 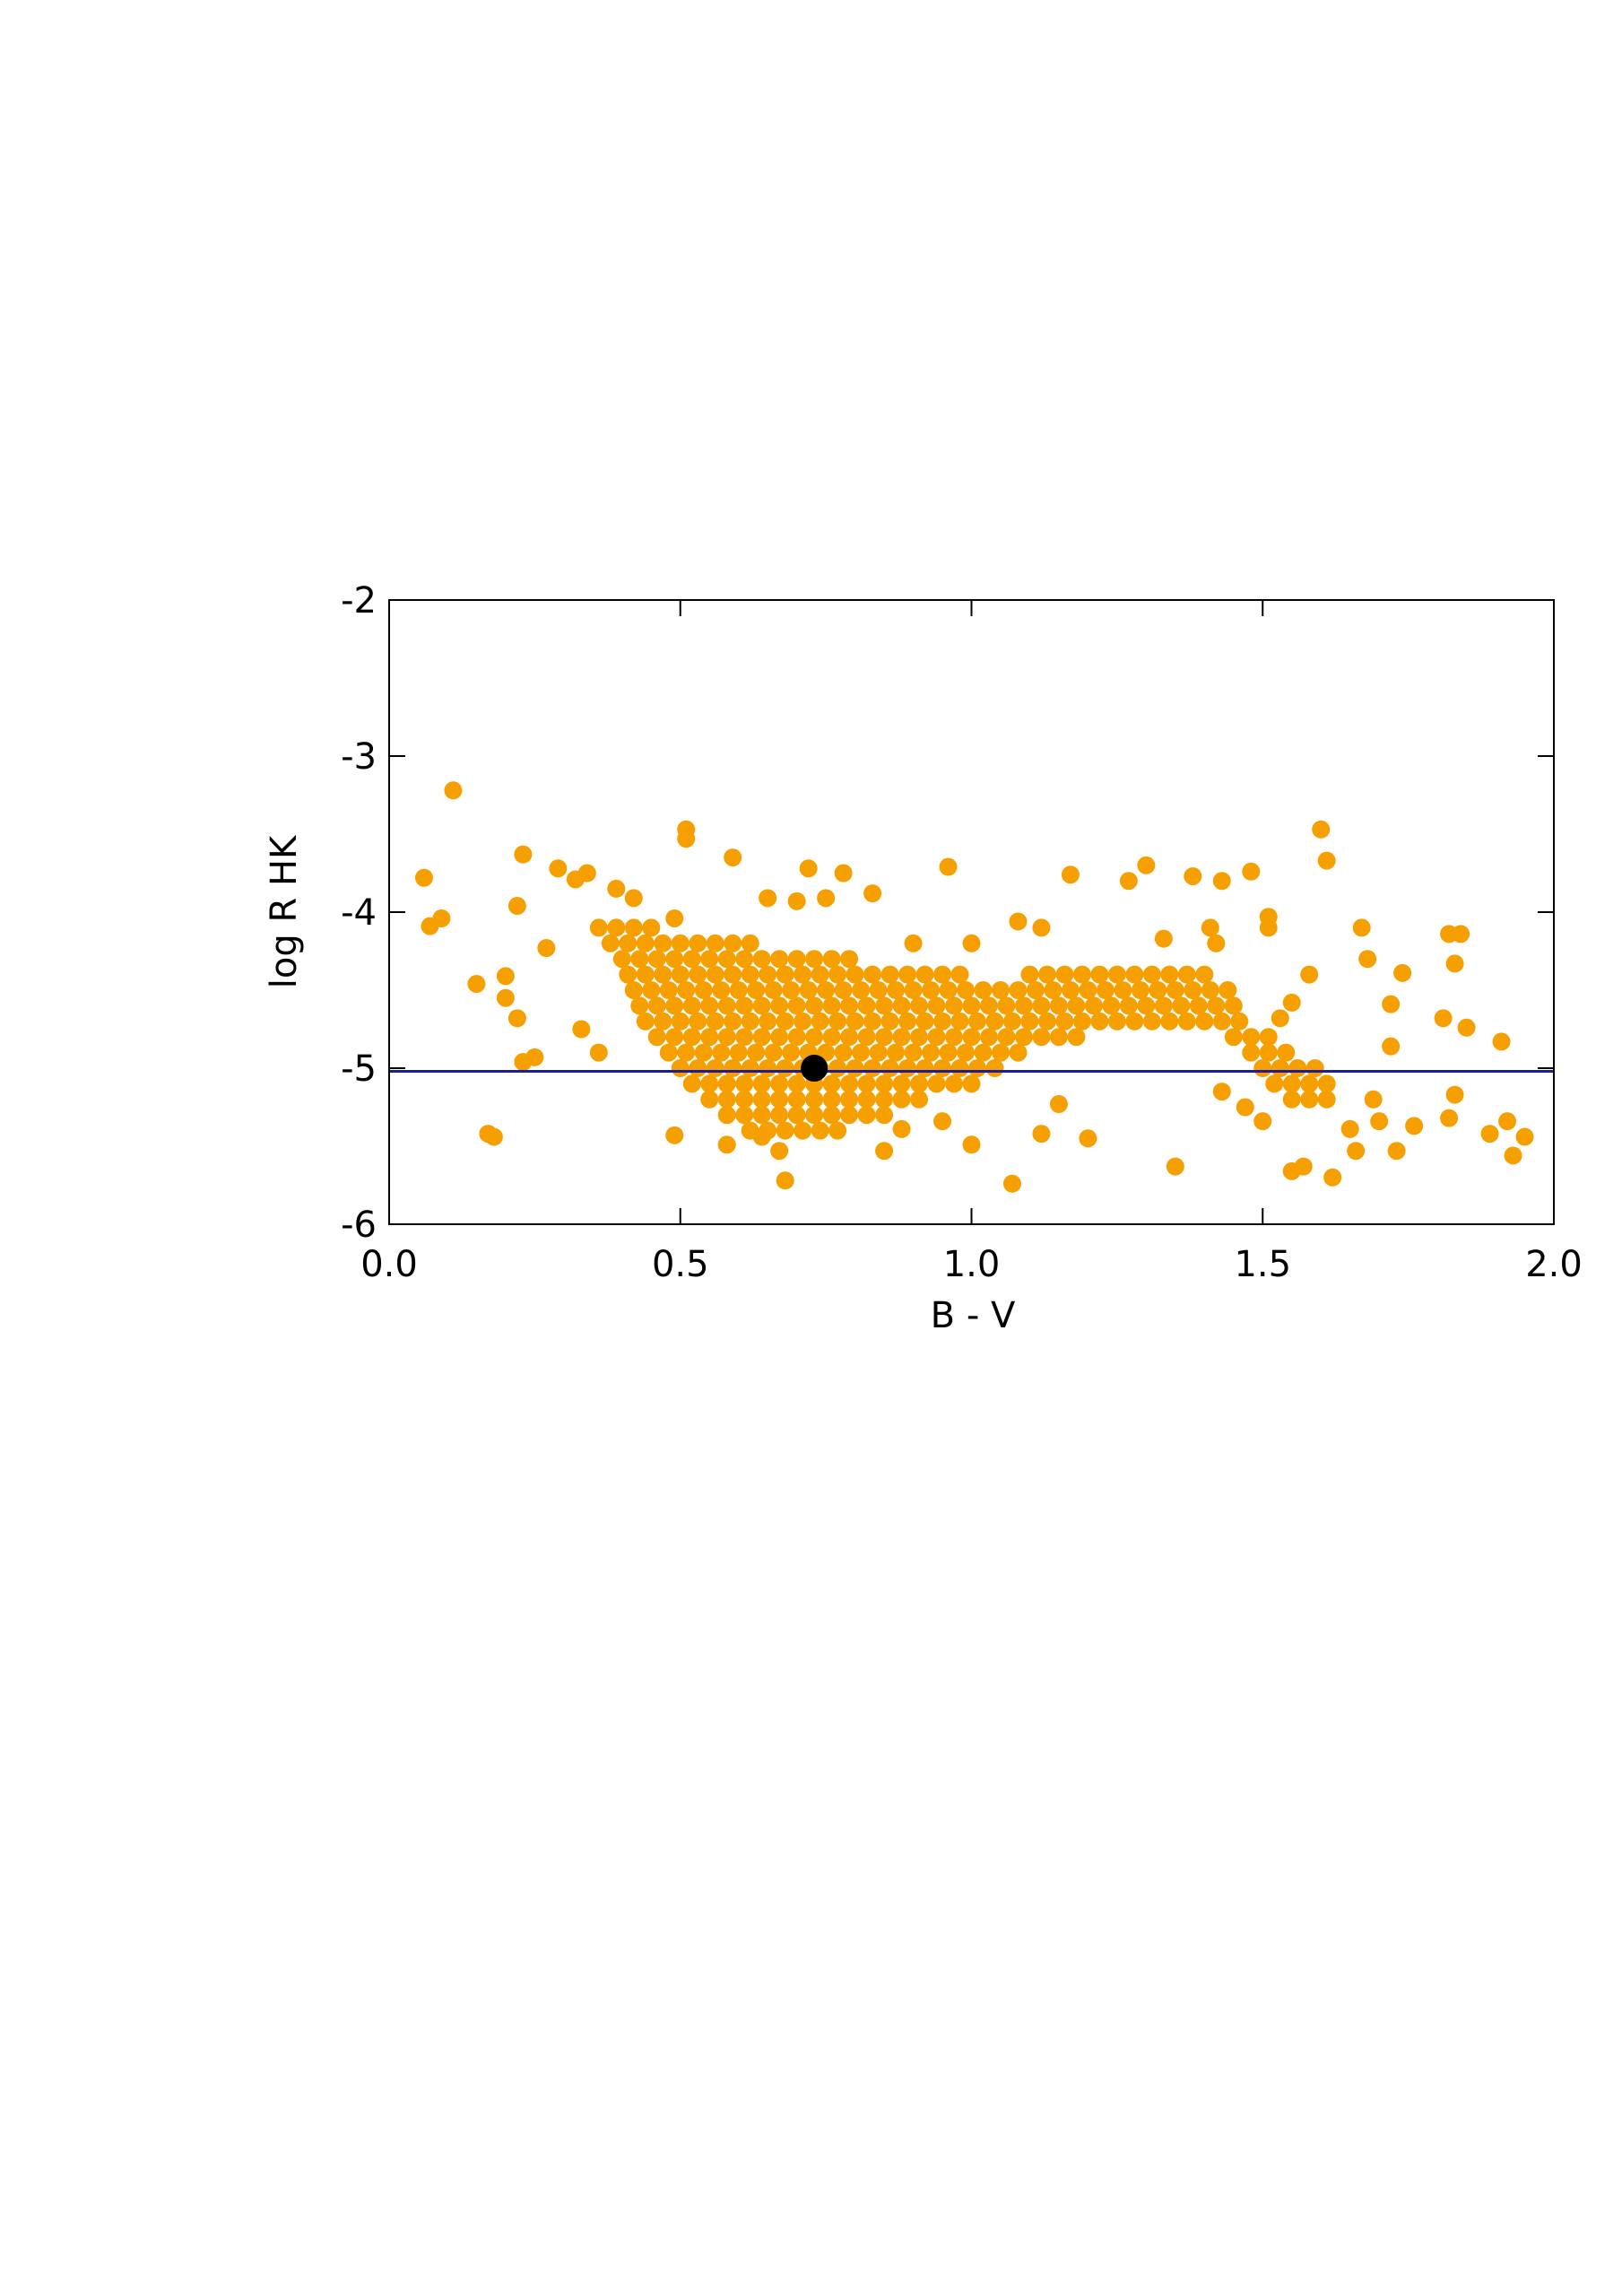 What do you see at coordinates (1262, 1264) in the screenshot?
I see `x-tick-label: 1.5` at bounding box center [1262, 1264].